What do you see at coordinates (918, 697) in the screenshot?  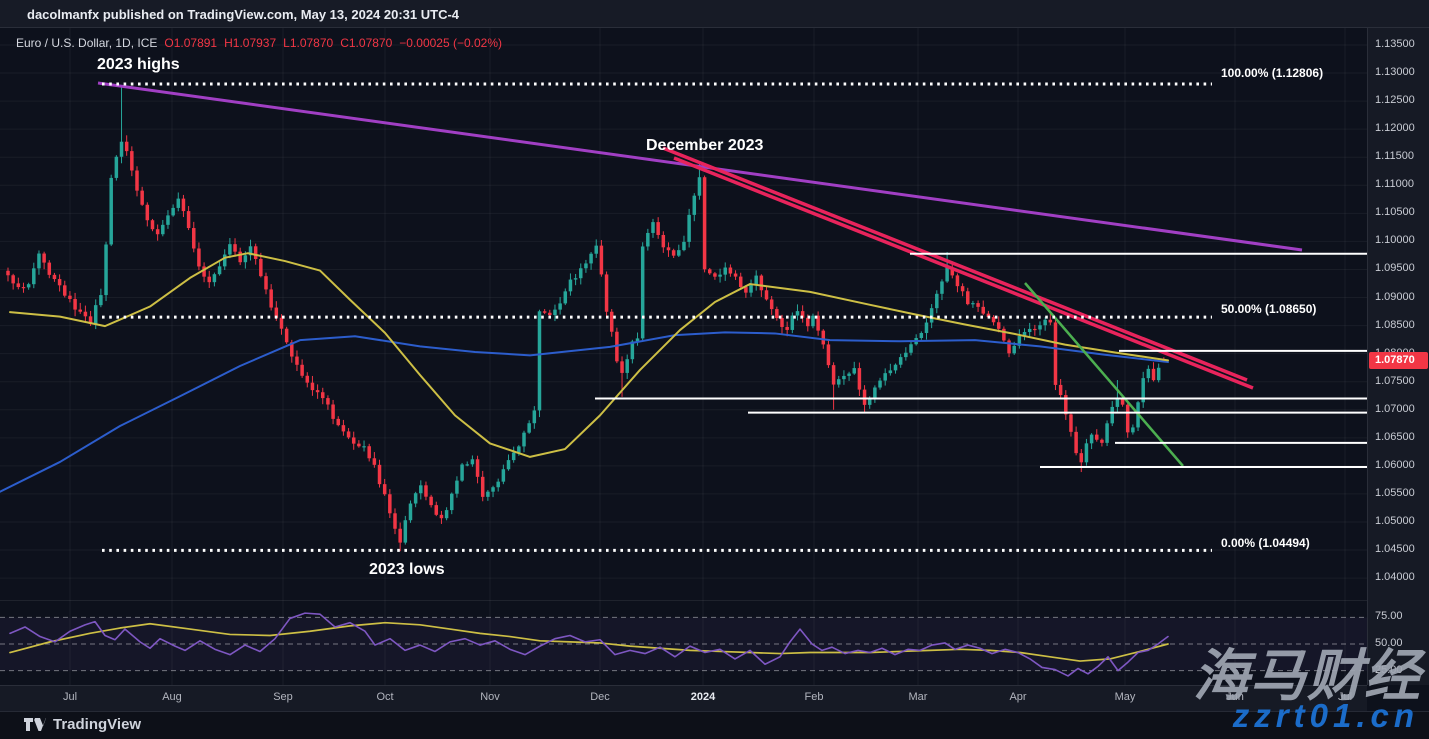 I see `time-tick-label: Mar` at bounding box center [918, 697].